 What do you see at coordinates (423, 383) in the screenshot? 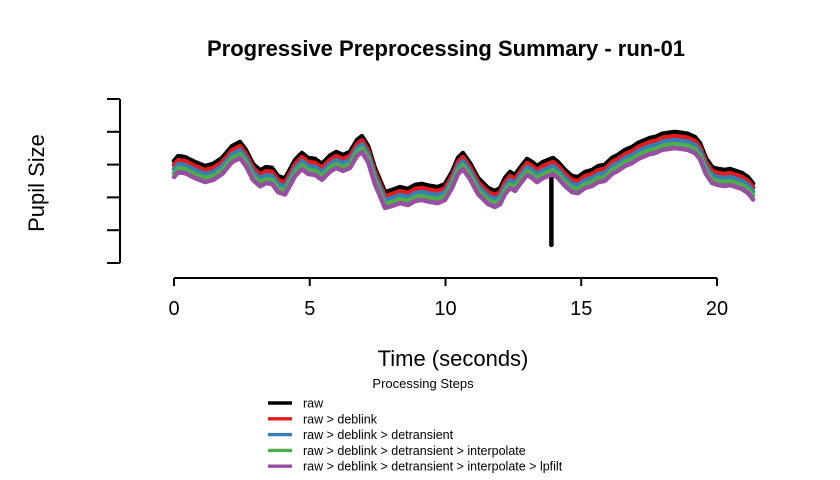
I see `legend-title: Processing Steps` at bounding box center [423, 383].